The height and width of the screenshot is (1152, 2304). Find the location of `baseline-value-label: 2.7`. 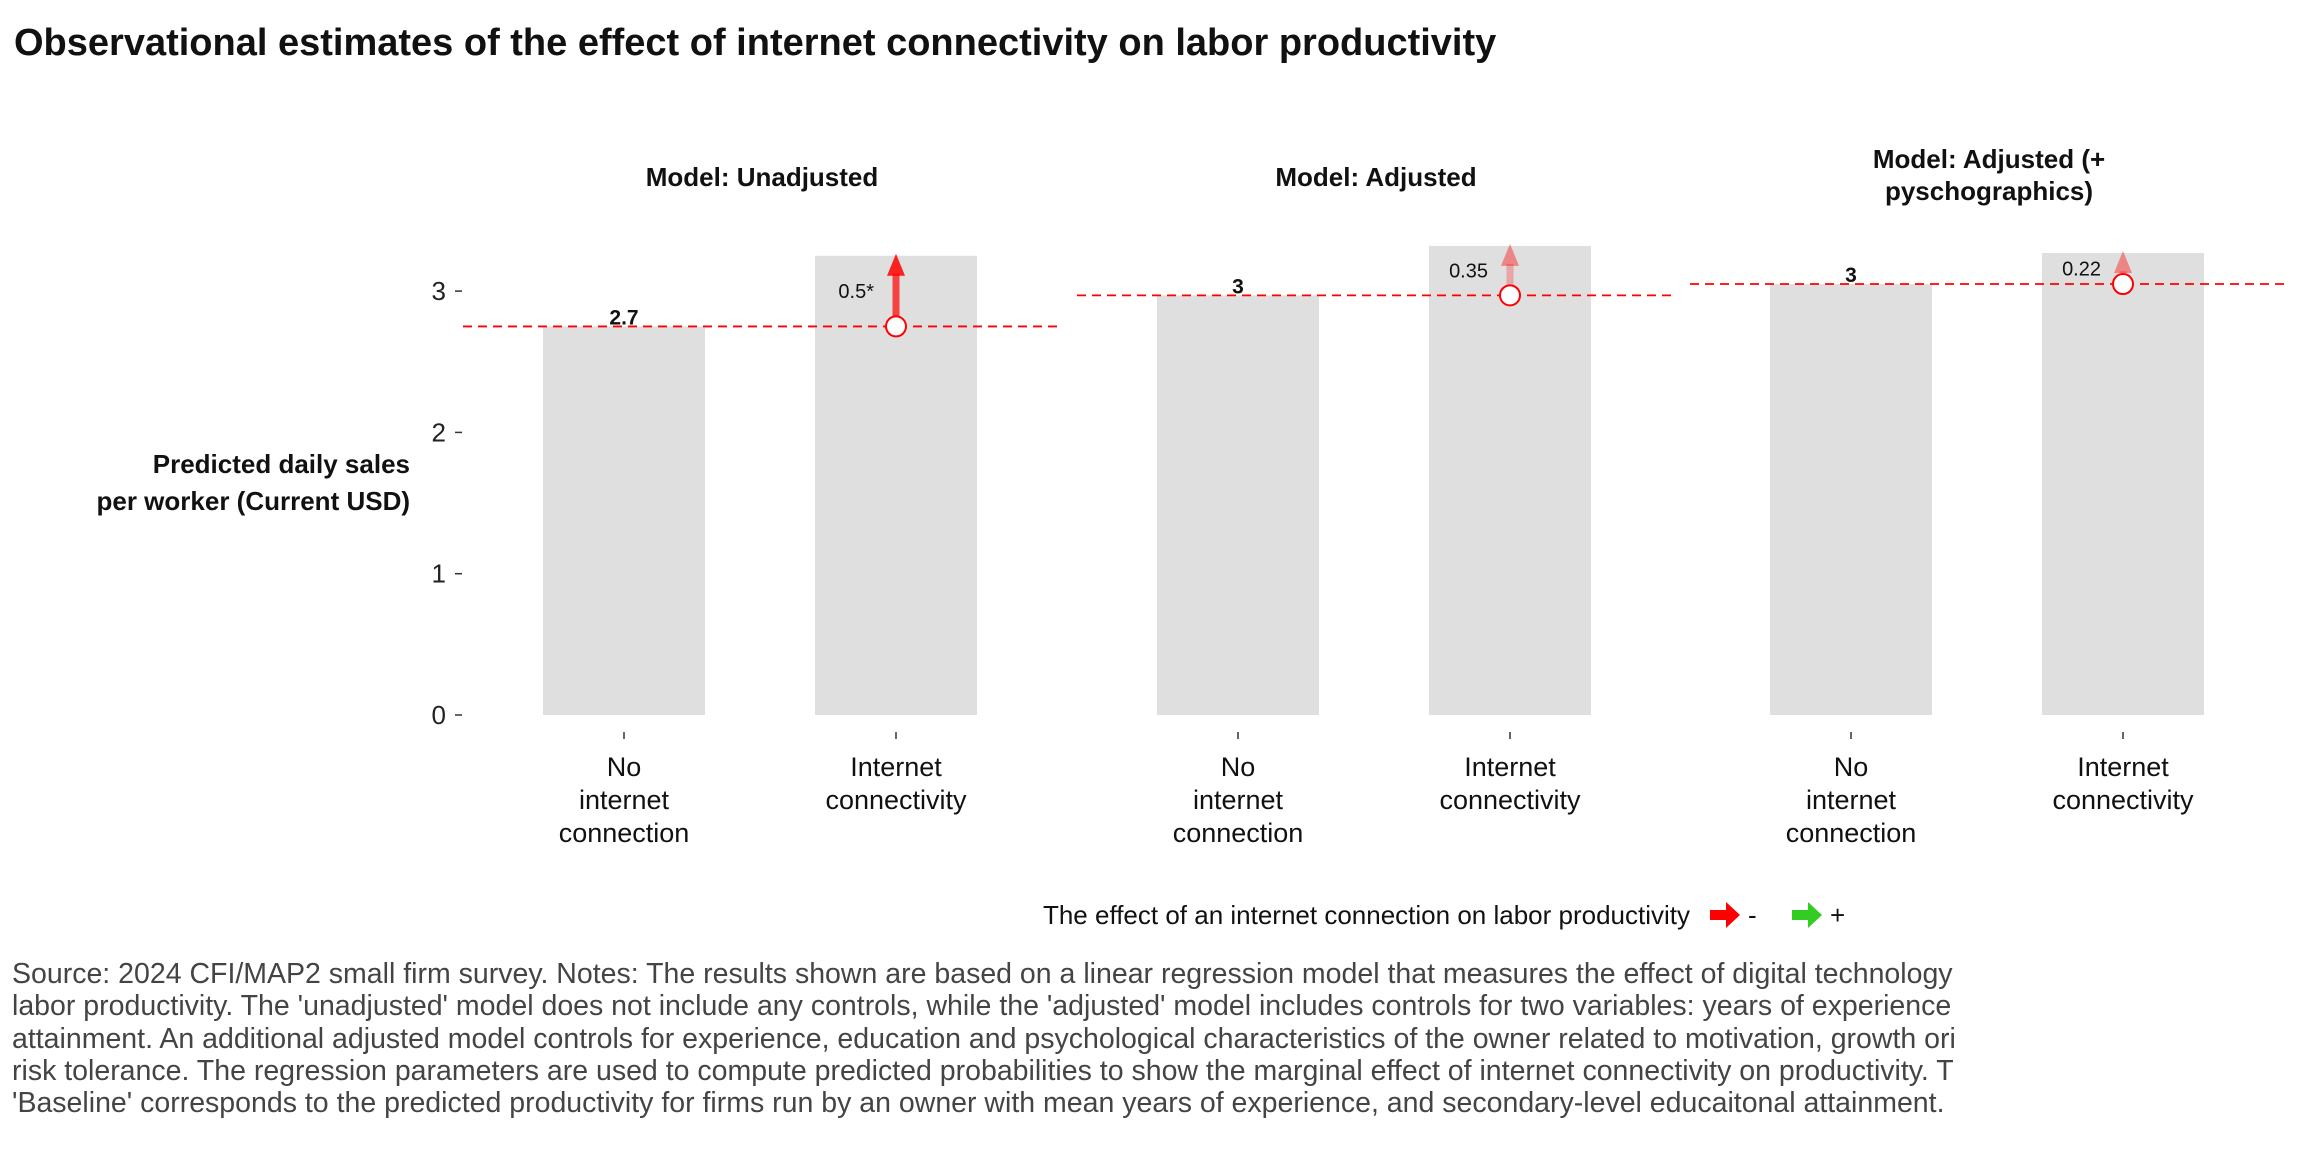

baseline-value-label: 2.7 is located at coordinates (623, 317).